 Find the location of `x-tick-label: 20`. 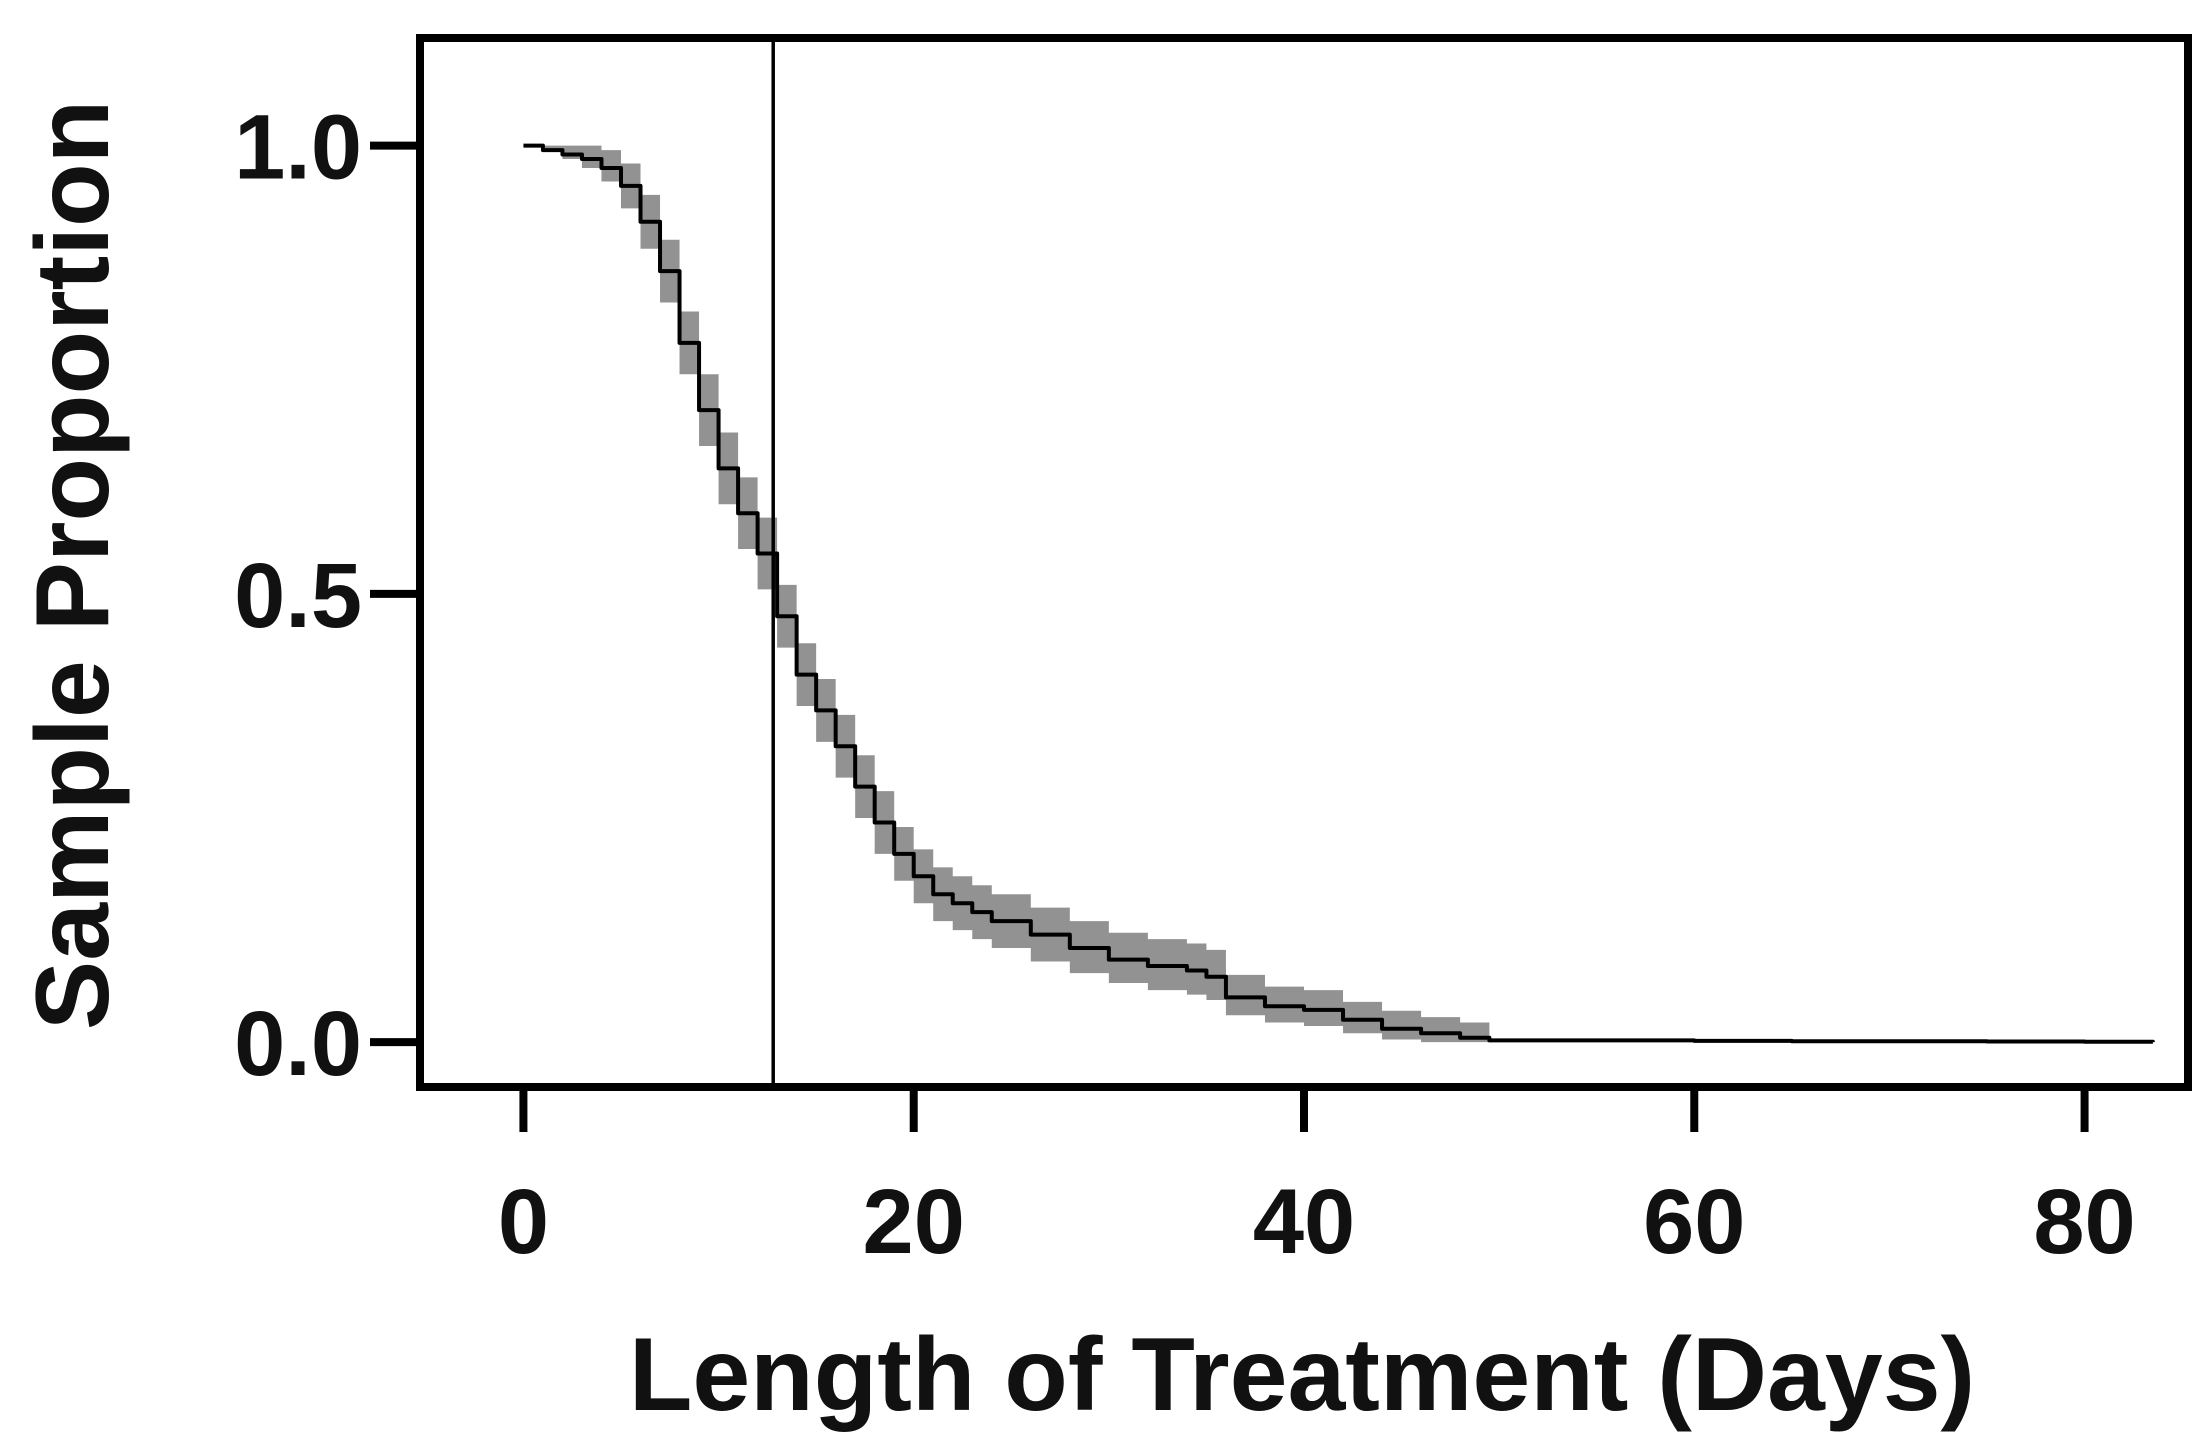

x-tick-label: 20 is located at coordinates (914, 1222).